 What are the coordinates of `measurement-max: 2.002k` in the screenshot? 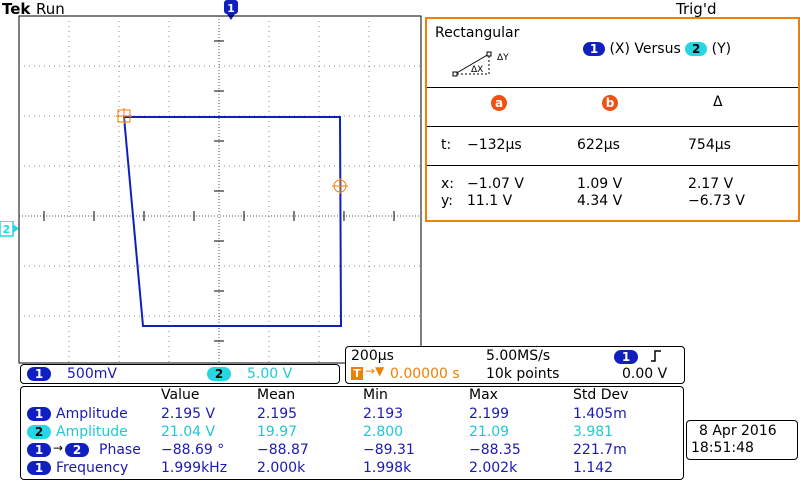 It's located at (493, 468).